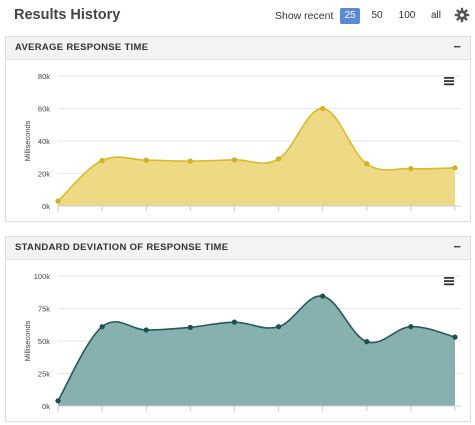  I want to click on y-tick-label: 75k, so click(44, 309).